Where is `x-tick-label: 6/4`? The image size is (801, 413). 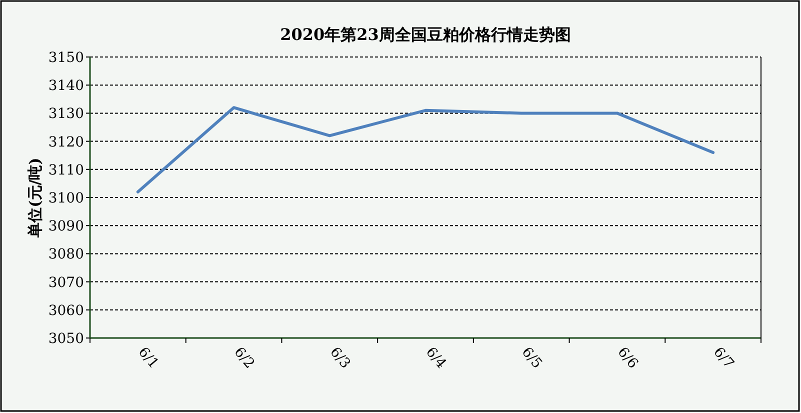
x-tick-label: 6/4 is located at coordinates (436, 358).